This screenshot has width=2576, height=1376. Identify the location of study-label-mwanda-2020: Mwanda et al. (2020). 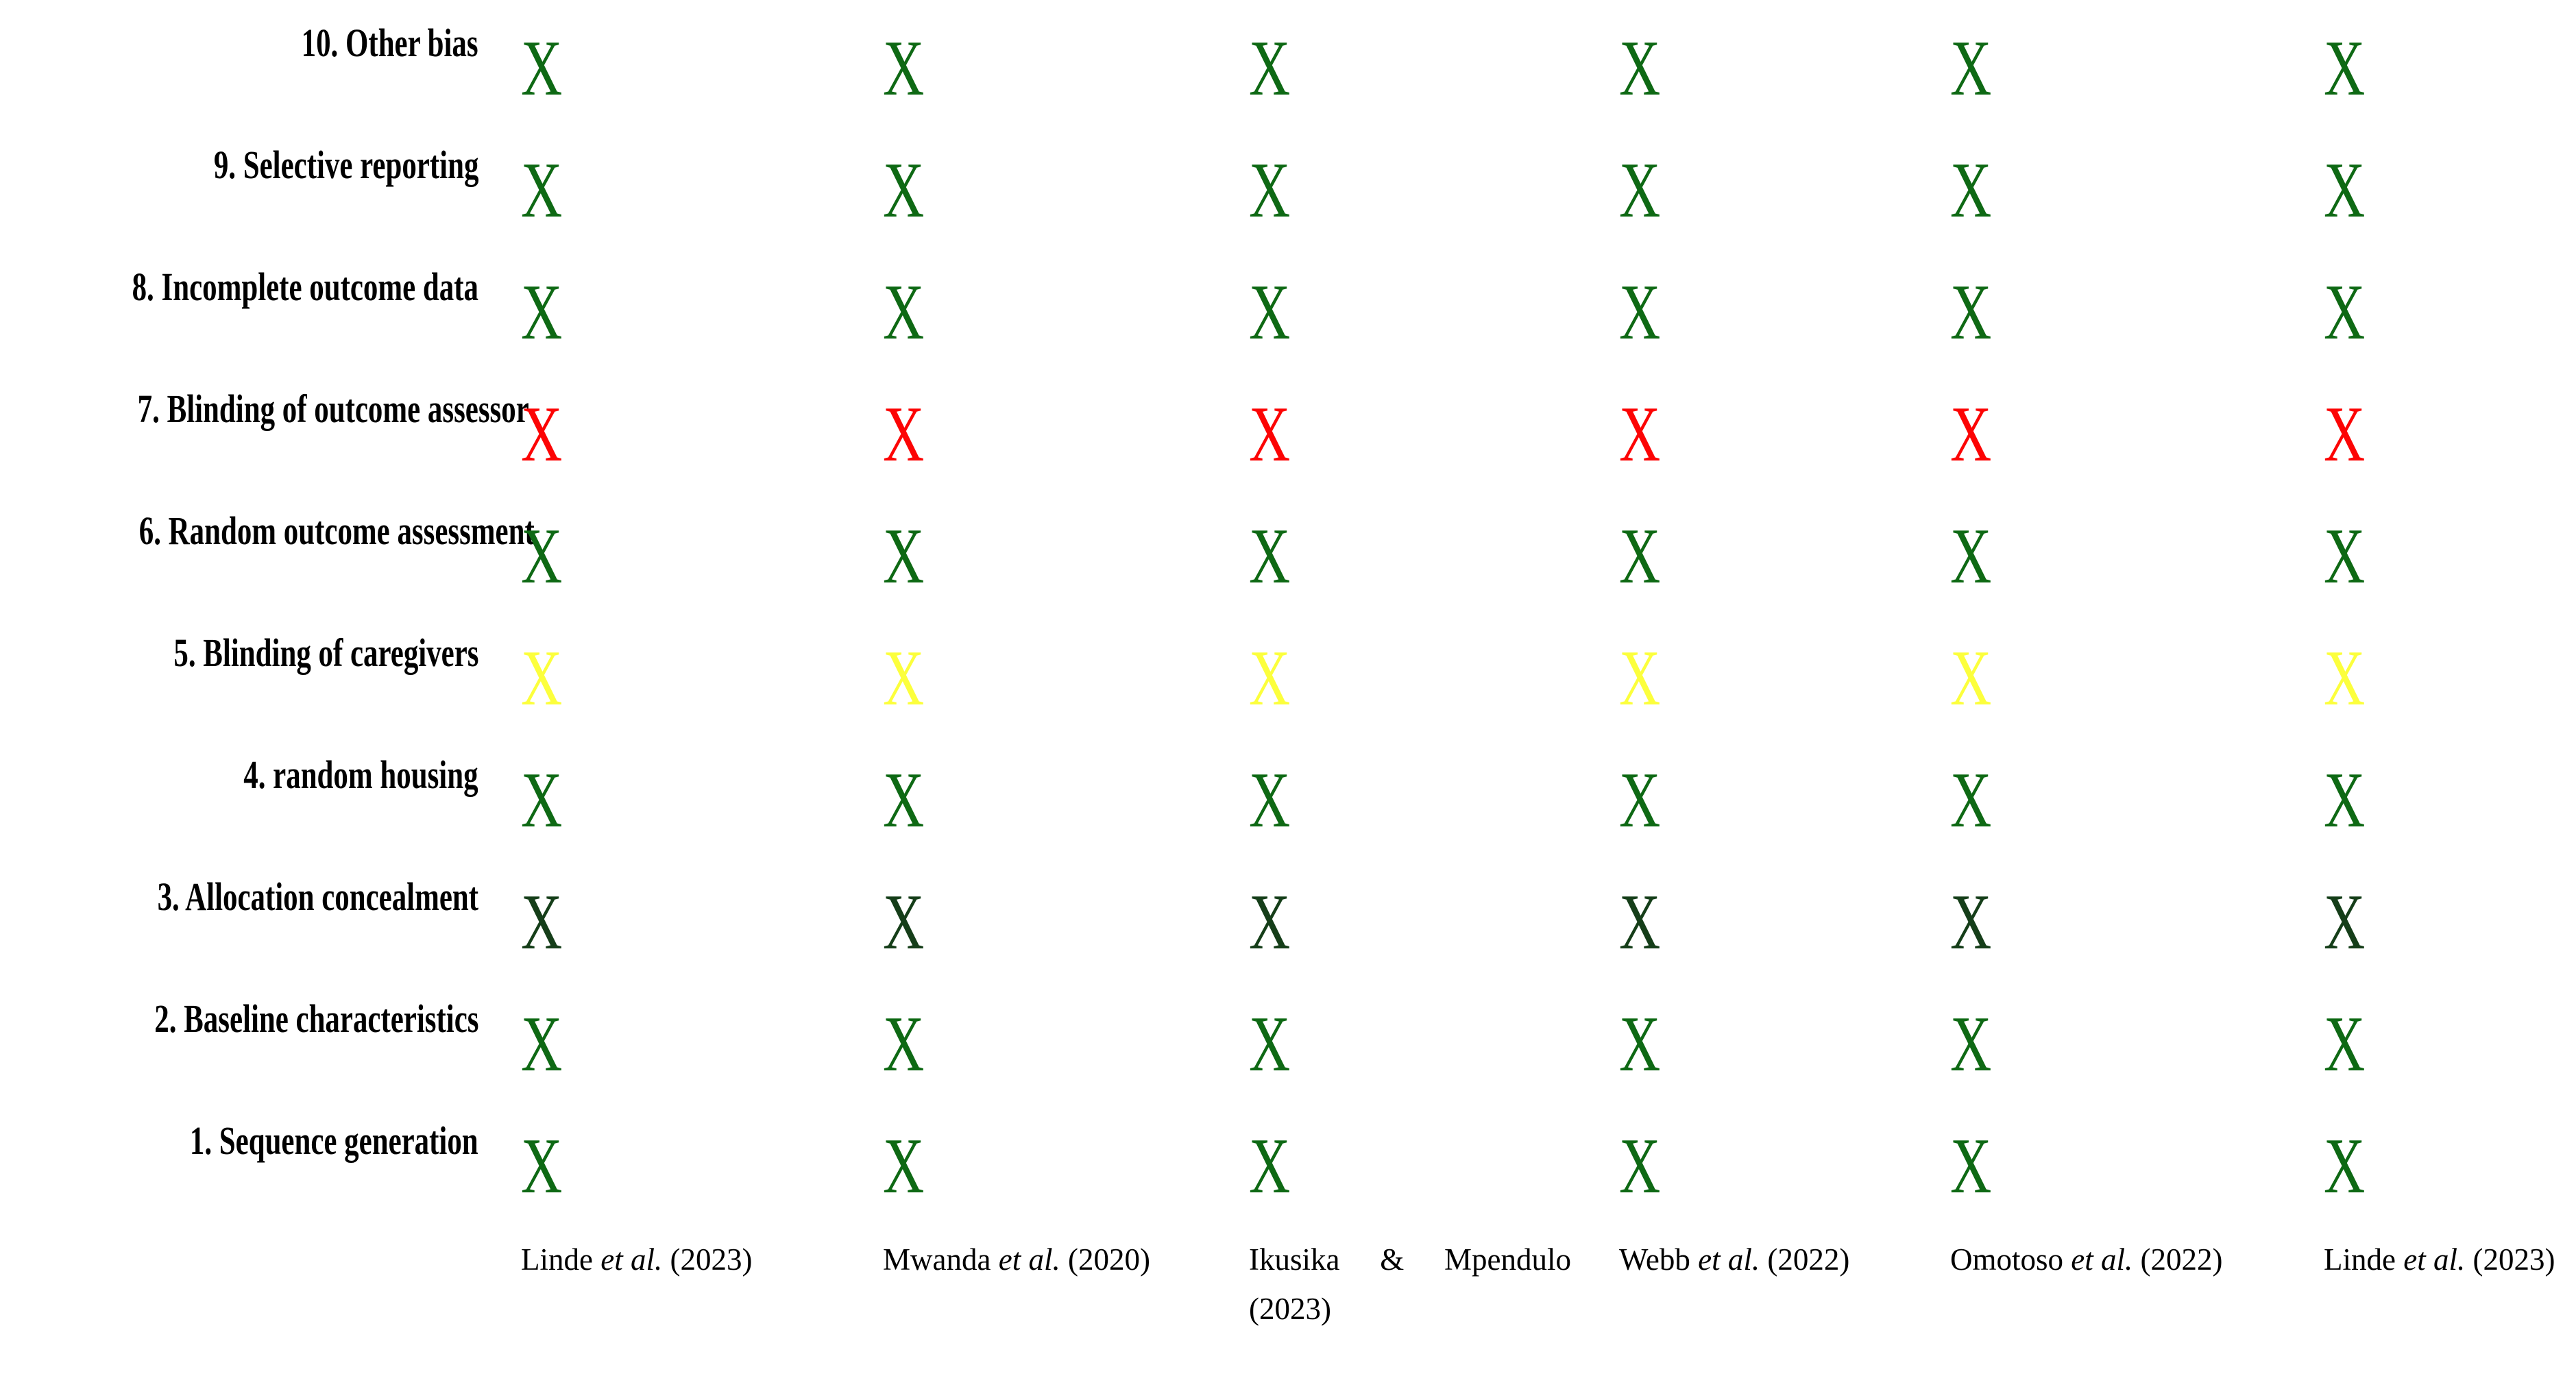
(1016, 1259).